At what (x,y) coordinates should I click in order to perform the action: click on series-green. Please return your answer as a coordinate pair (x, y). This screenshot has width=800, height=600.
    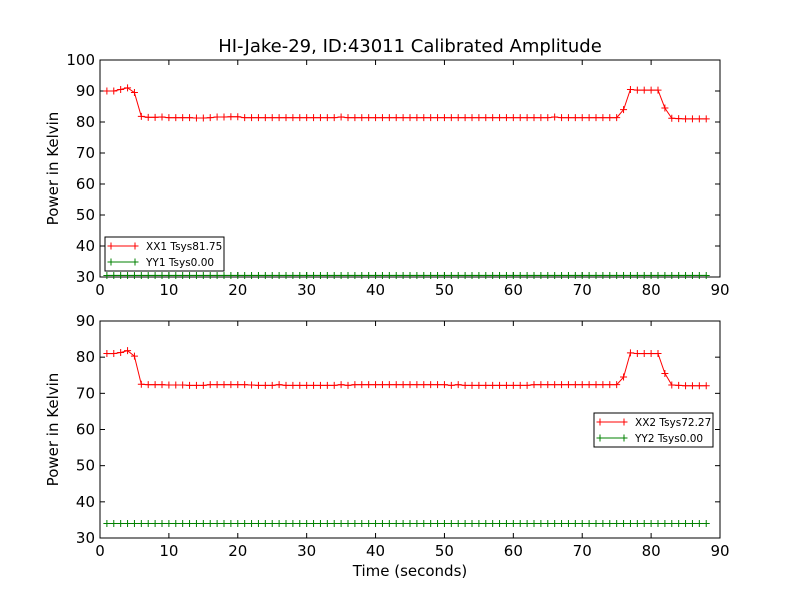
    Looking at the image, I should click on (406, 275).